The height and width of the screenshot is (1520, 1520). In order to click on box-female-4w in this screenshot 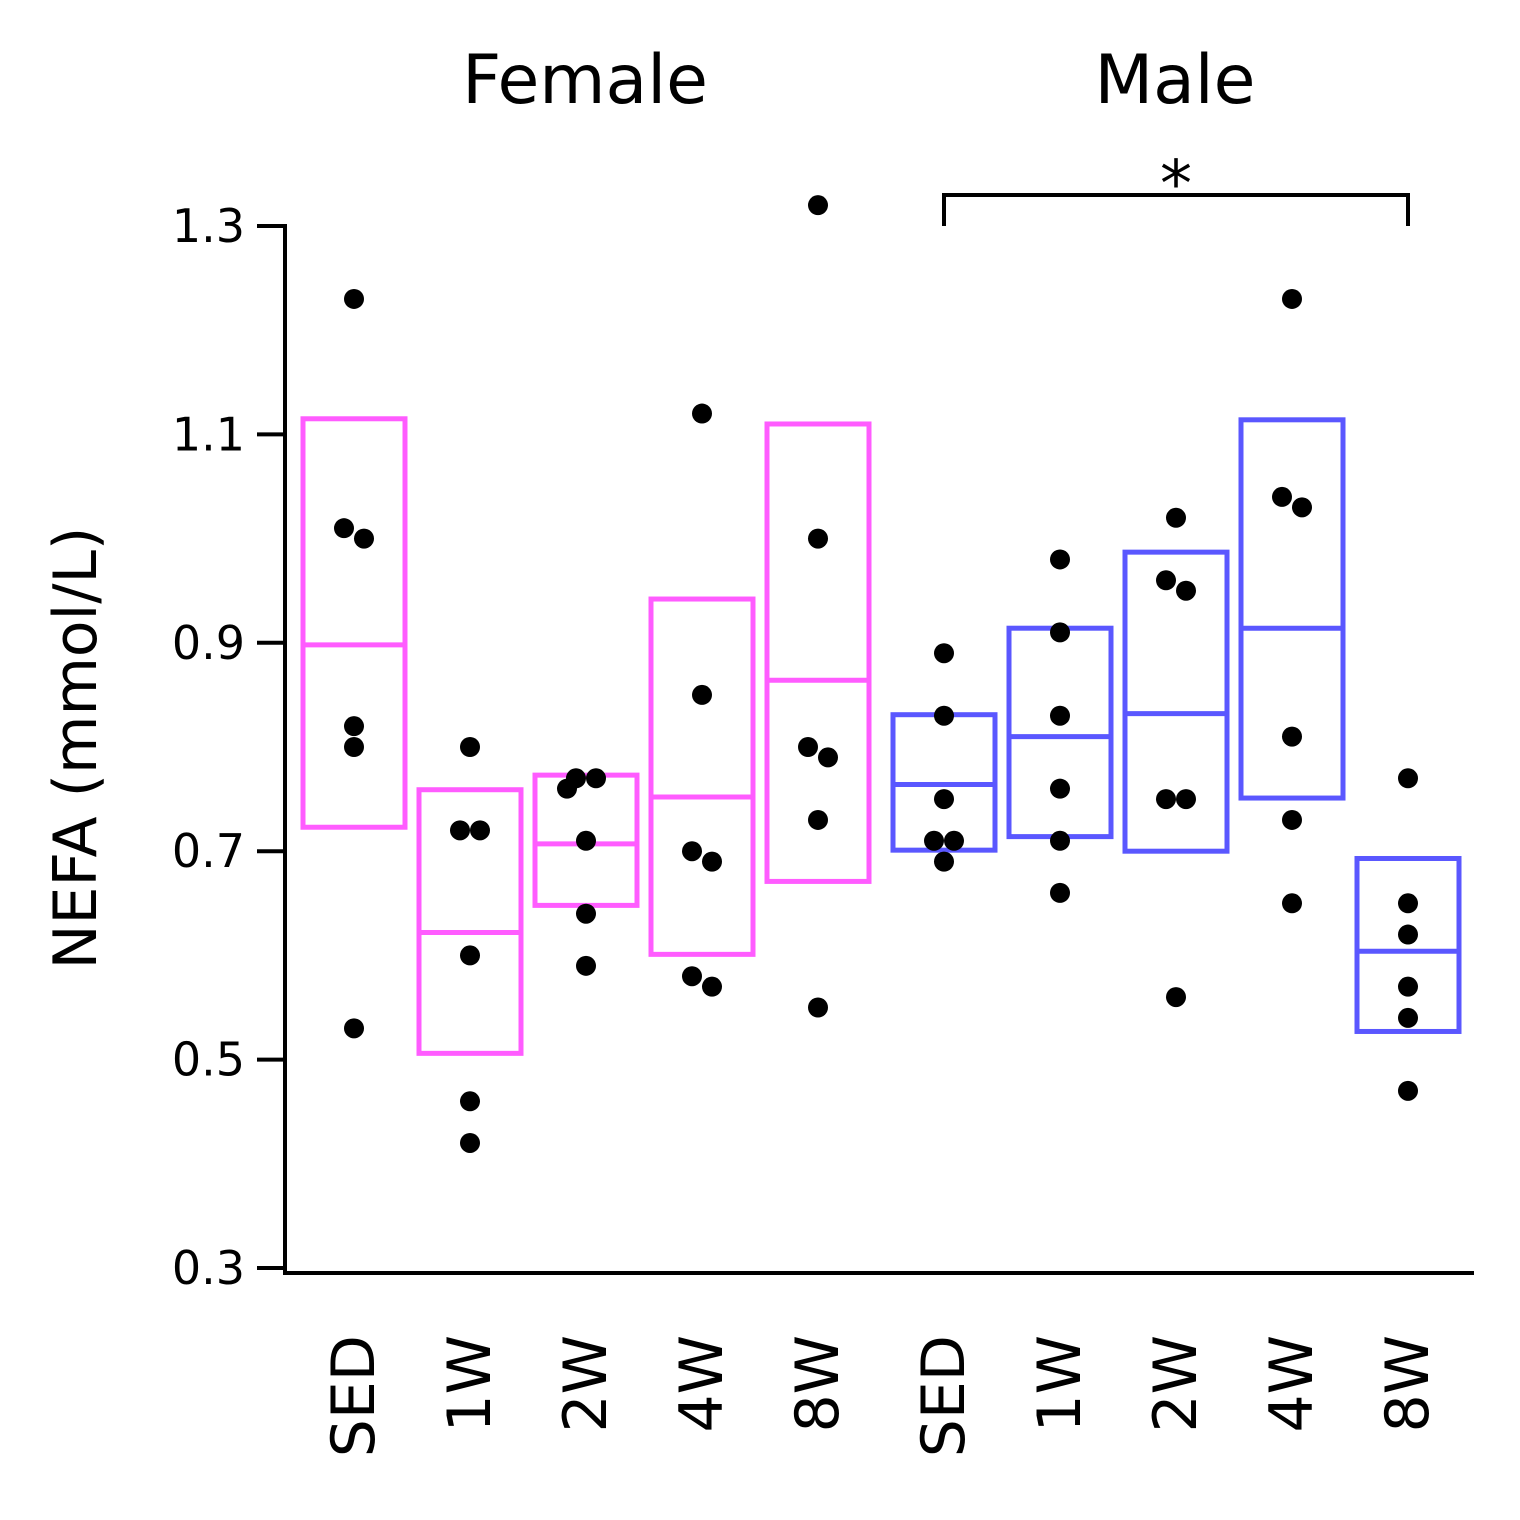, I will do `click(702, 776)`.